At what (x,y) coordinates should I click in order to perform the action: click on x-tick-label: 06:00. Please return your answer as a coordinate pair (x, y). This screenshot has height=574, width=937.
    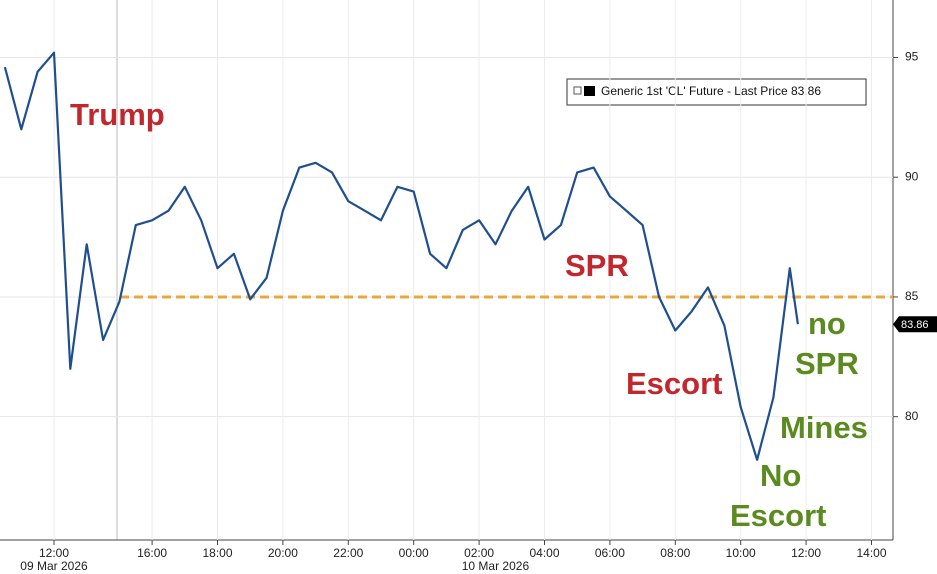
    Looking at the image, I should click on (610, 553).